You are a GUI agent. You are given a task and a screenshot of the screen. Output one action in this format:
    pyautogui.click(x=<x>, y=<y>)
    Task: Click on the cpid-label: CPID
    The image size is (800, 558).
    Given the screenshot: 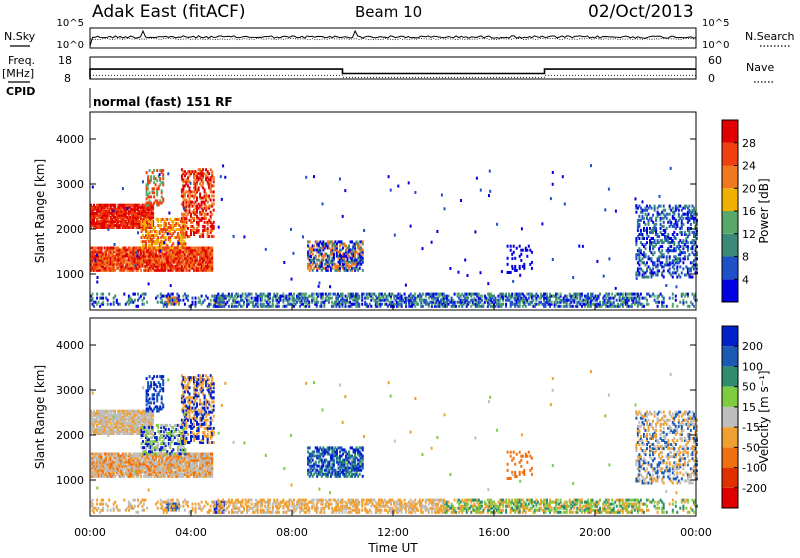 What is the action you would take?
    pyautogui.click(x=20, y=91)
    